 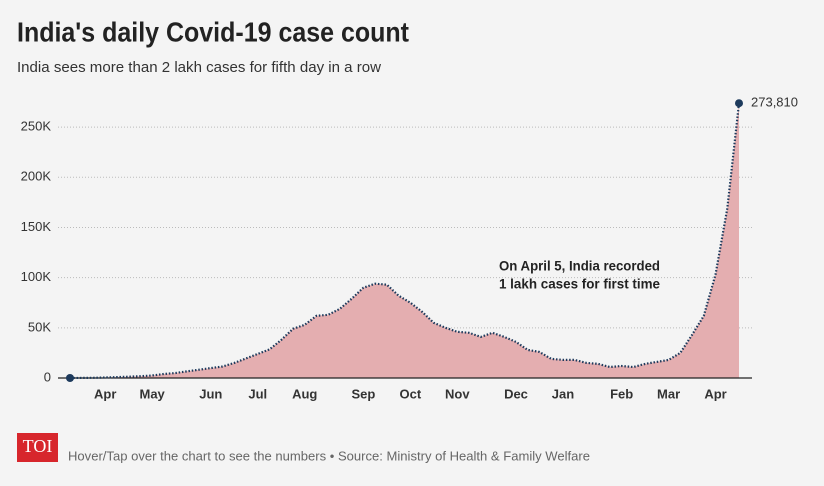 I want to click on logo-box, so click(x=37, y=447).